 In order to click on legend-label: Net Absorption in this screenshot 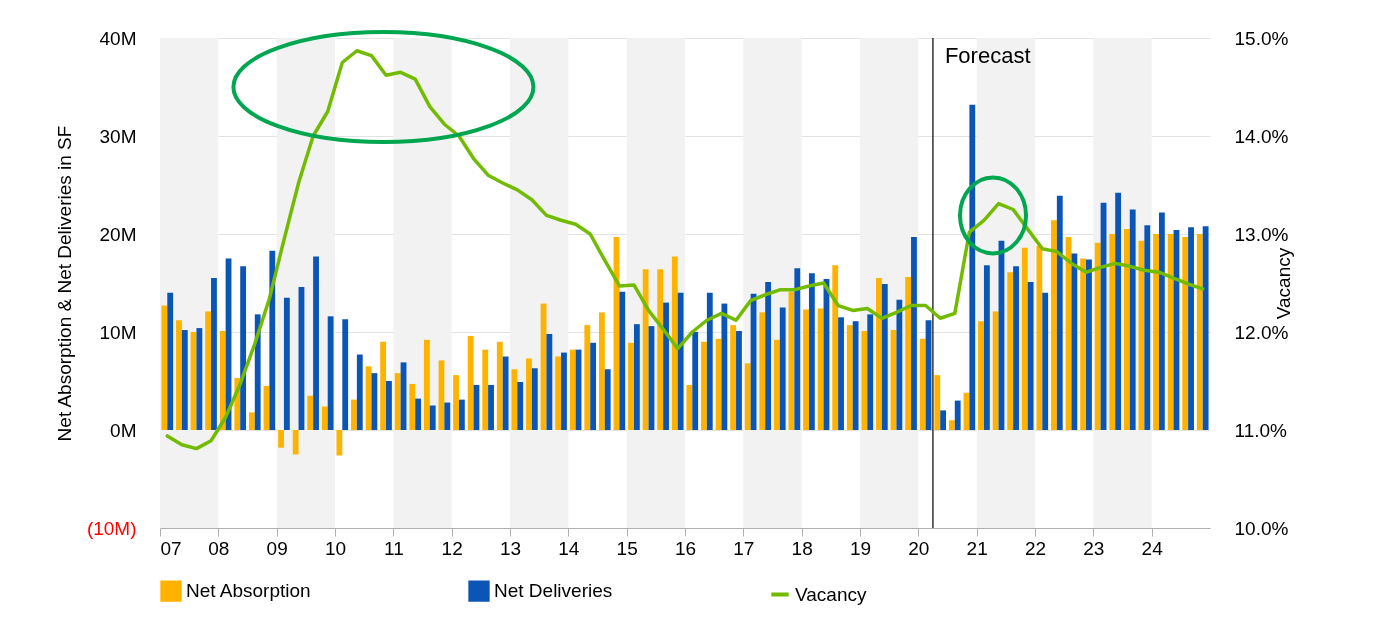, I will do `click(248, 591)`.